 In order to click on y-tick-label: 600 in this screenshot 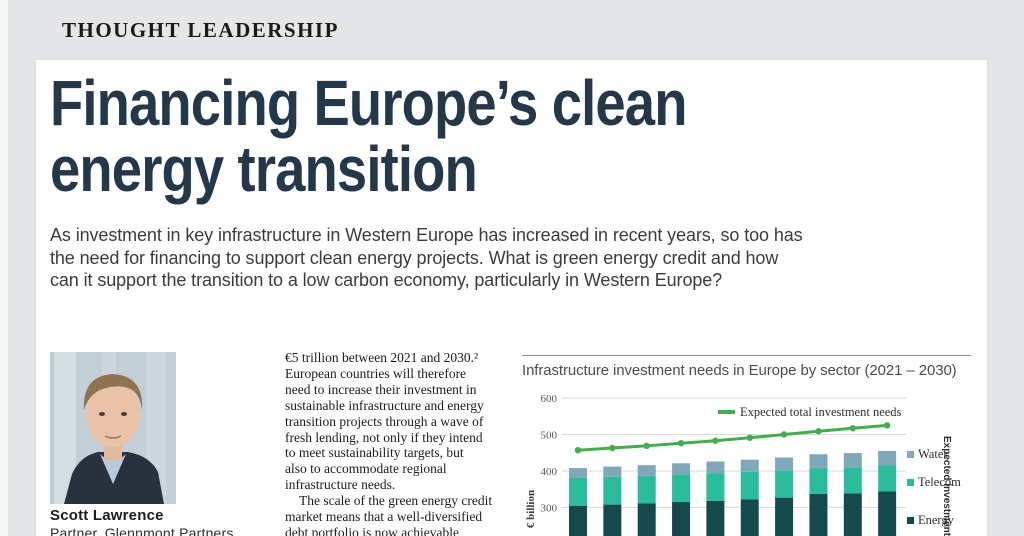, I will do `click(549, 399)`.